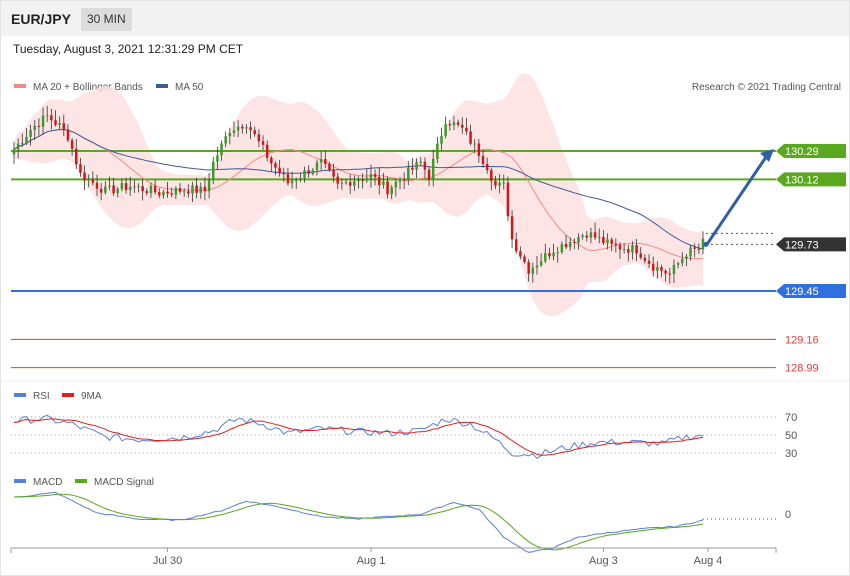  What do you see at coordinates (371, 561) in the screenshot?
I see `x-tick-label: Aug 1` at bounding box center [371, 561].